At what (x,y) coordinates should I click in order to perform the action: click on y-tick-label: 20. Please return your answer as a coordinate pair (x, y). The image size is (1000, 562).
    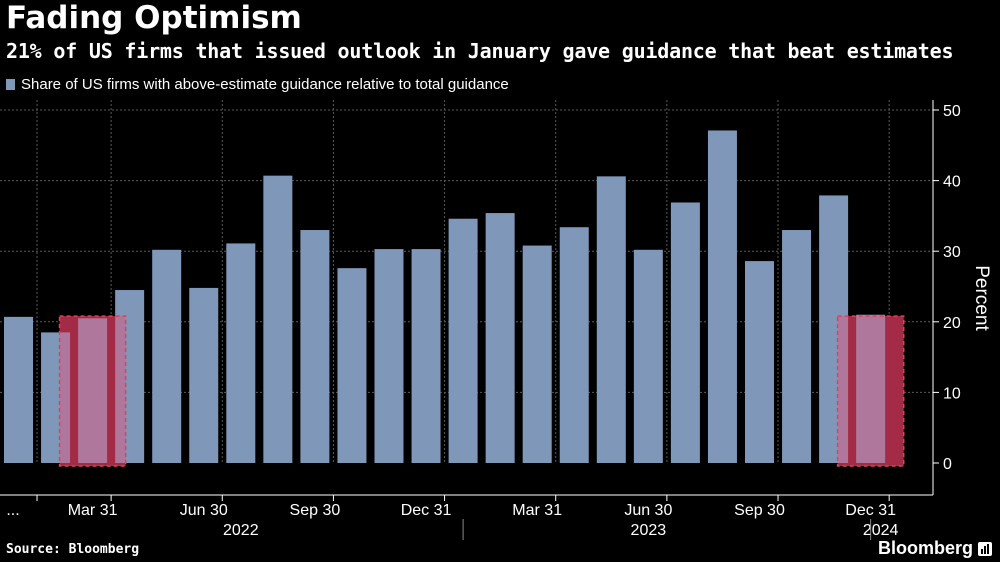
    Looking at the image, I should click on (952, 323).